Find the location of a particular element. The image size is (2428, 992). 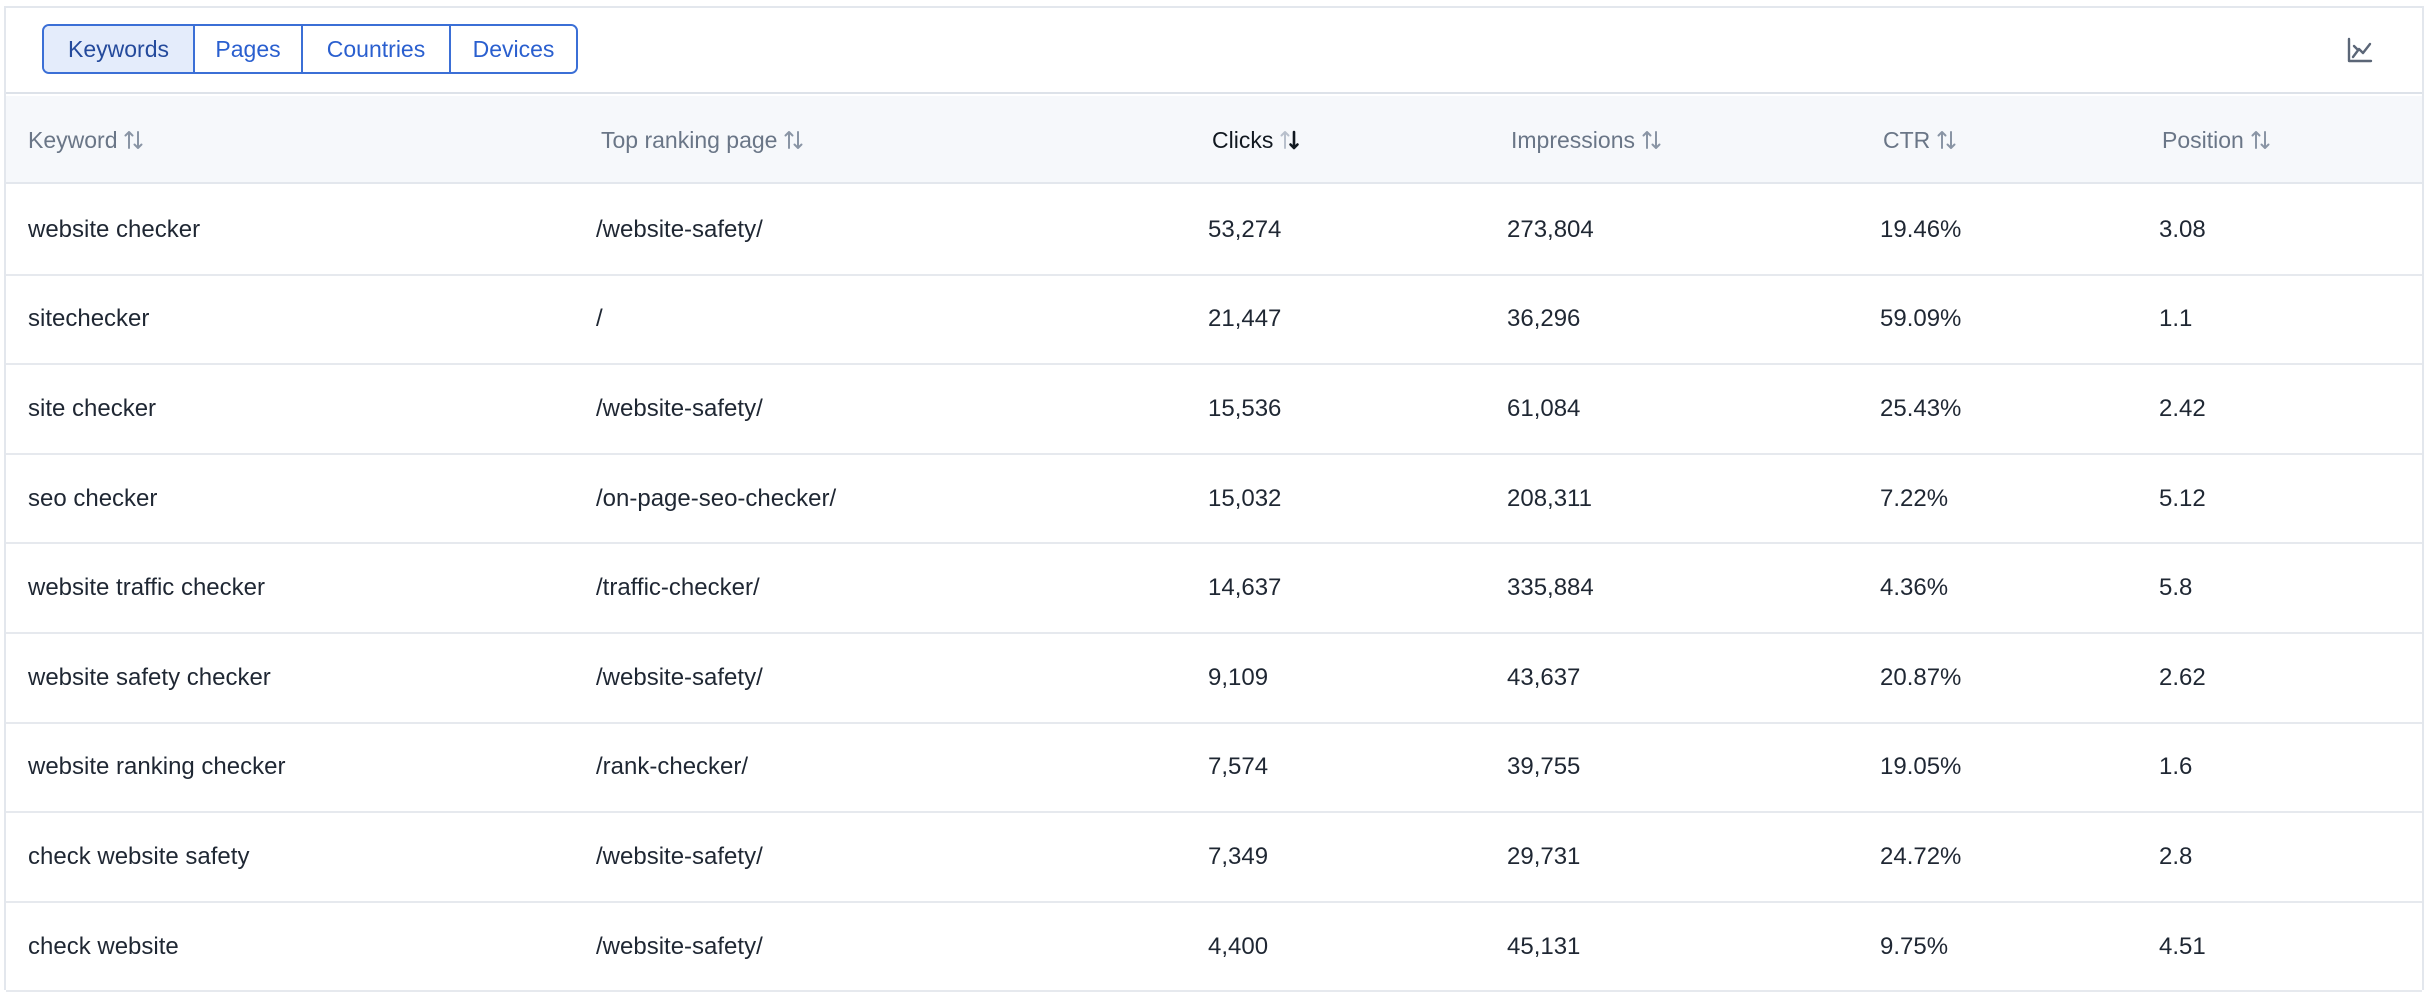

keyword-cell: check website is located at coordinates (103, 946).